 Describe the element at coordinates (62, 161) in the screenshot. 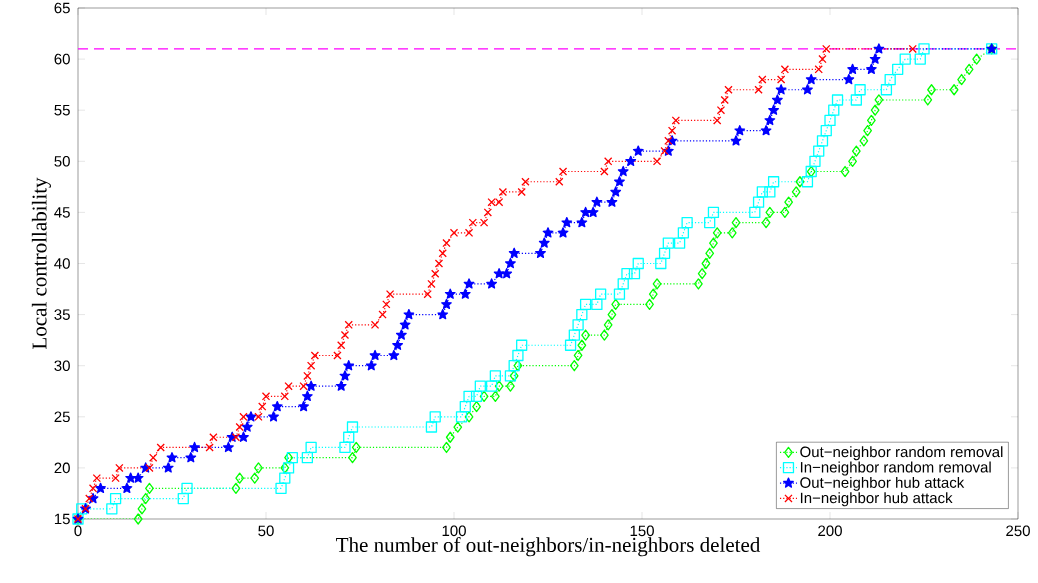

I see `y-tick-label: 50` at that location.